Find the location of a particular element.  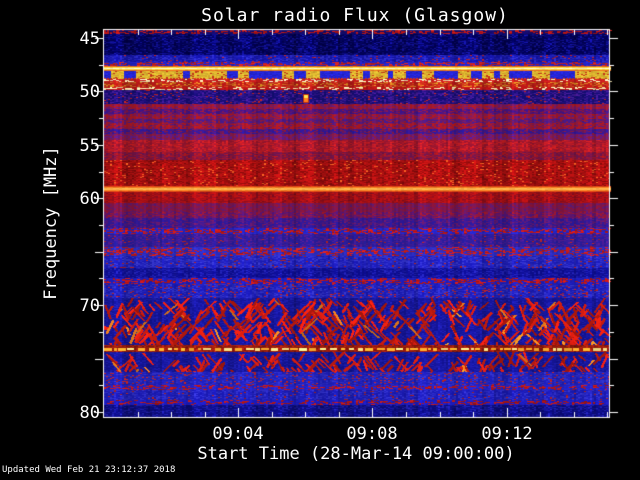

chart-title: Solar radio Flux (Glasgow) is located at coordinates (355, 15).